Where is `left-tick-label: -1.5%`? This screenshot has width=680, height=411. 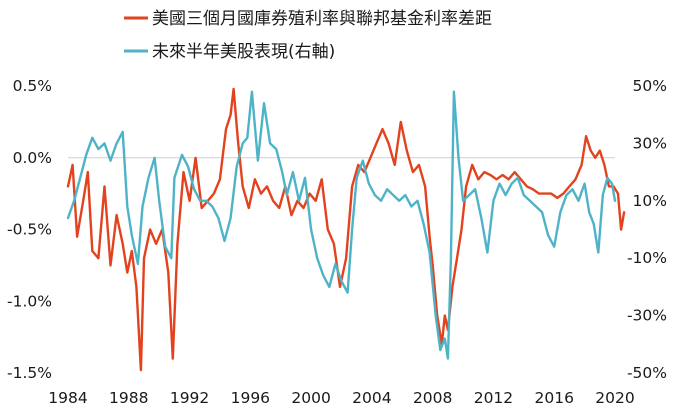
left-tick-label: -1.5% is located at coordinates (29, 373).